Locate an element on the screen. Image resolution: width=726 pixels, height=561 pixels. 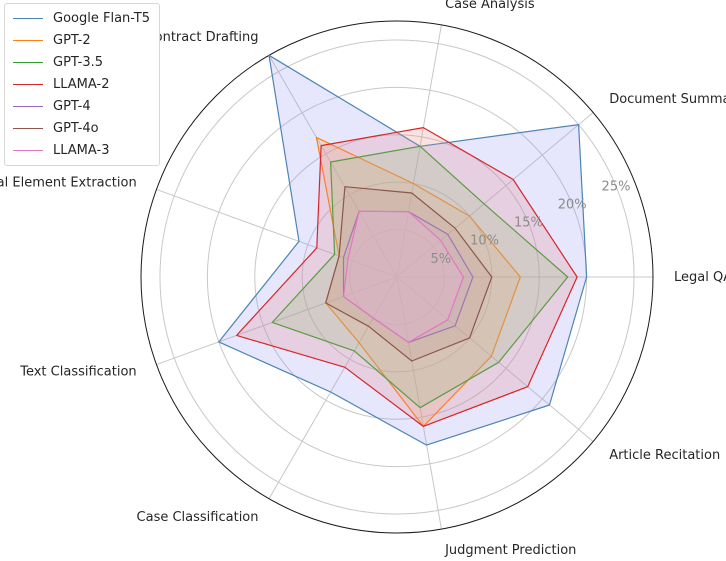
legend-label: LLAMA-2 is located at coordinates (81, 84).